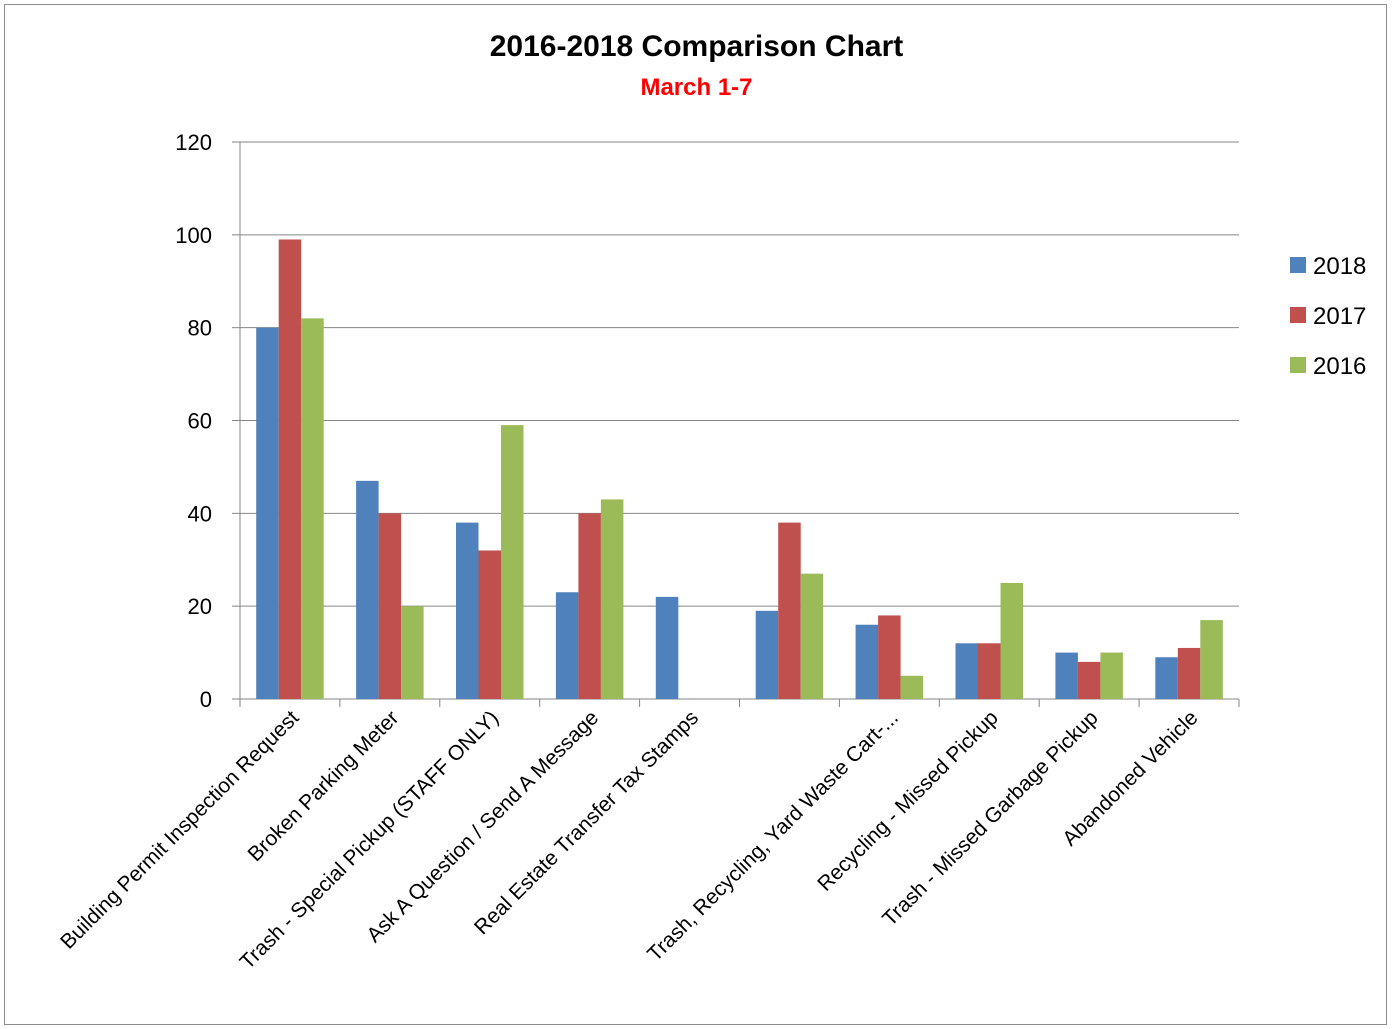 This screenshot has height=1029, width=1393. I want to click on chart-subtitle: March 1-7, so click(696, 87).